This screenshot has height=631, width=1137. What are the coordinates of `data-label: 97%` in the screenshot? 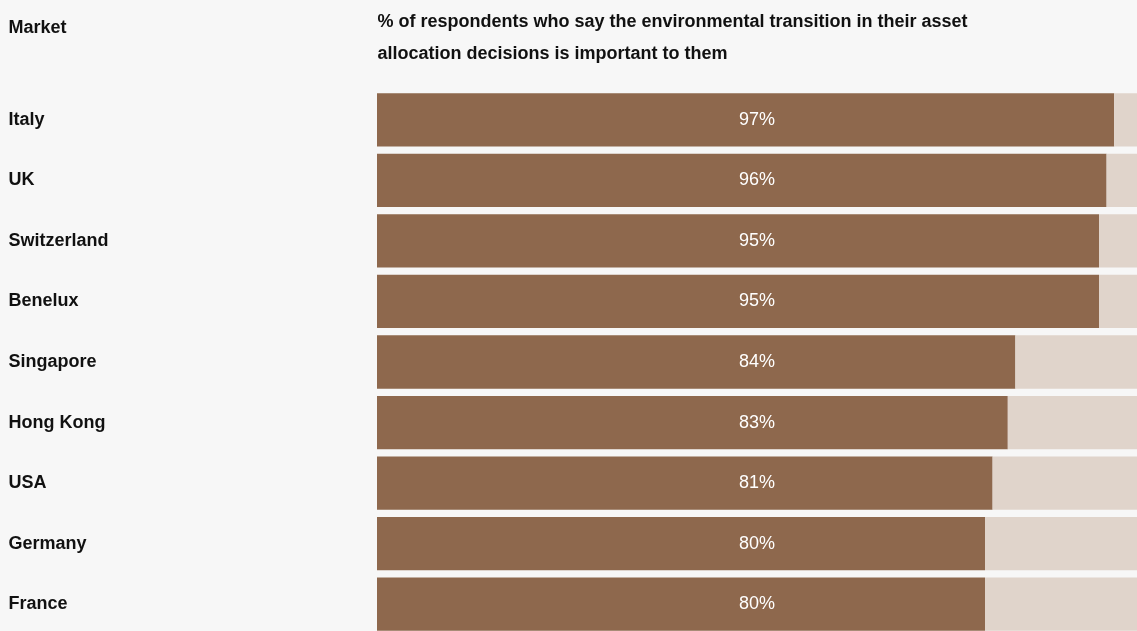 It's located at (757, 118).